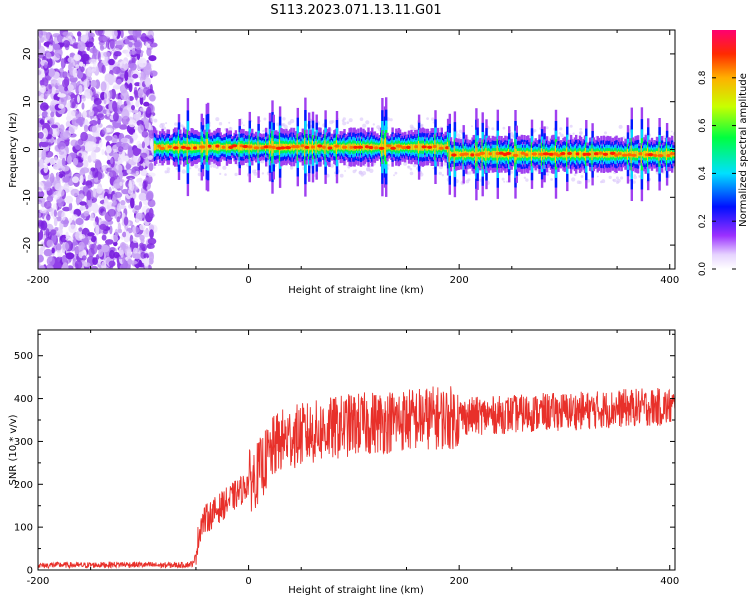 Image resolution: width=750 pixels, height=600 pixels. I want to click on snr-xlabel: Height of straight line (km), so click(356, 590).